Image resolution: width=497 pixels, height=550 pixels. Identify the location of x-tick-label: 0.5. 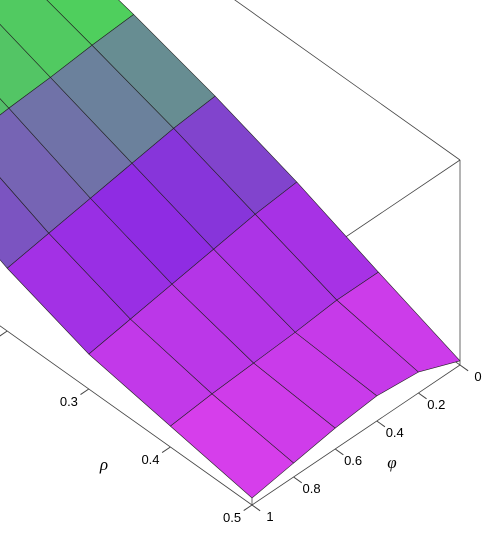
(232, 517).